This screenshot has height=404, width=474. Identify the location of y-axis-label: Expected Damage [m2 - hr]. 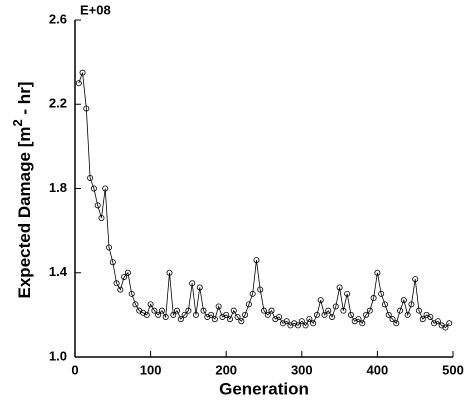
(22, 190).